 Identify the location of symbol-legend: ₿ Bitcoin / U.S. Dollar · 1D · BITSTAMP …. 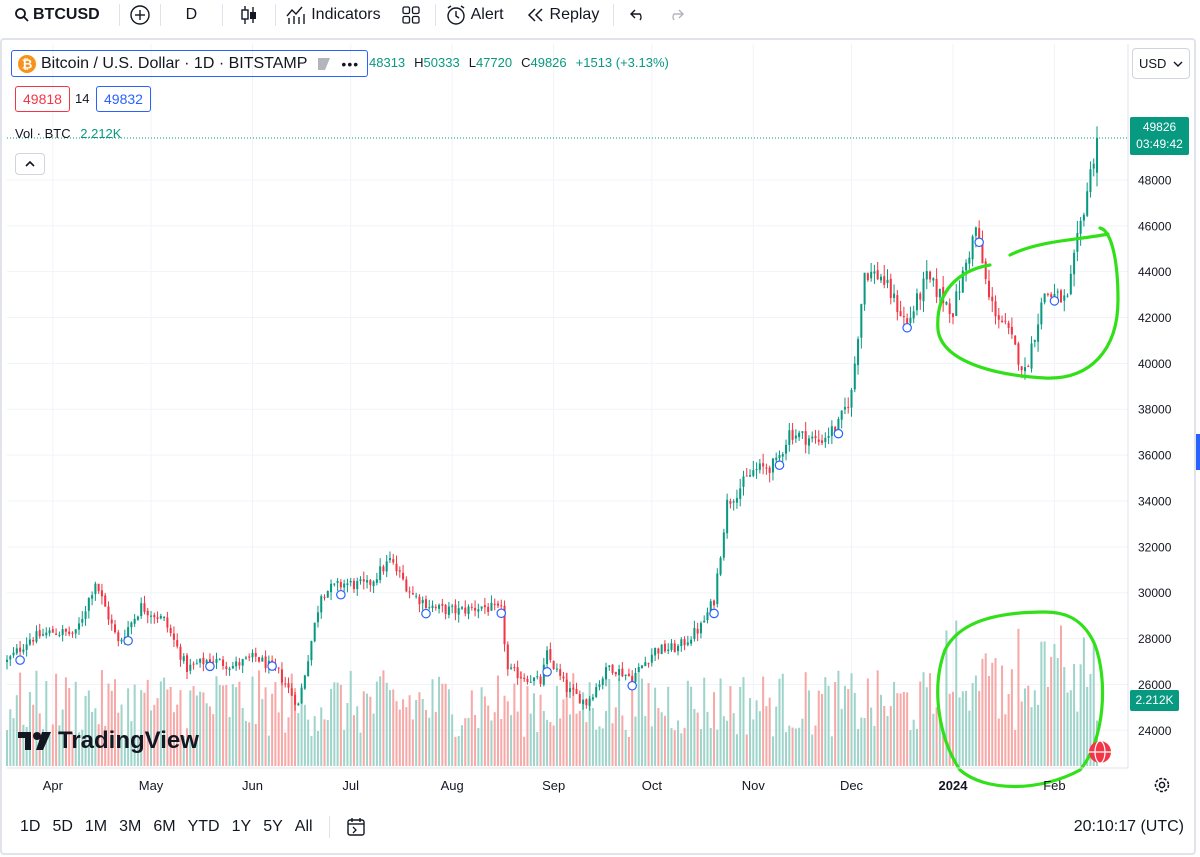
(189, 63).